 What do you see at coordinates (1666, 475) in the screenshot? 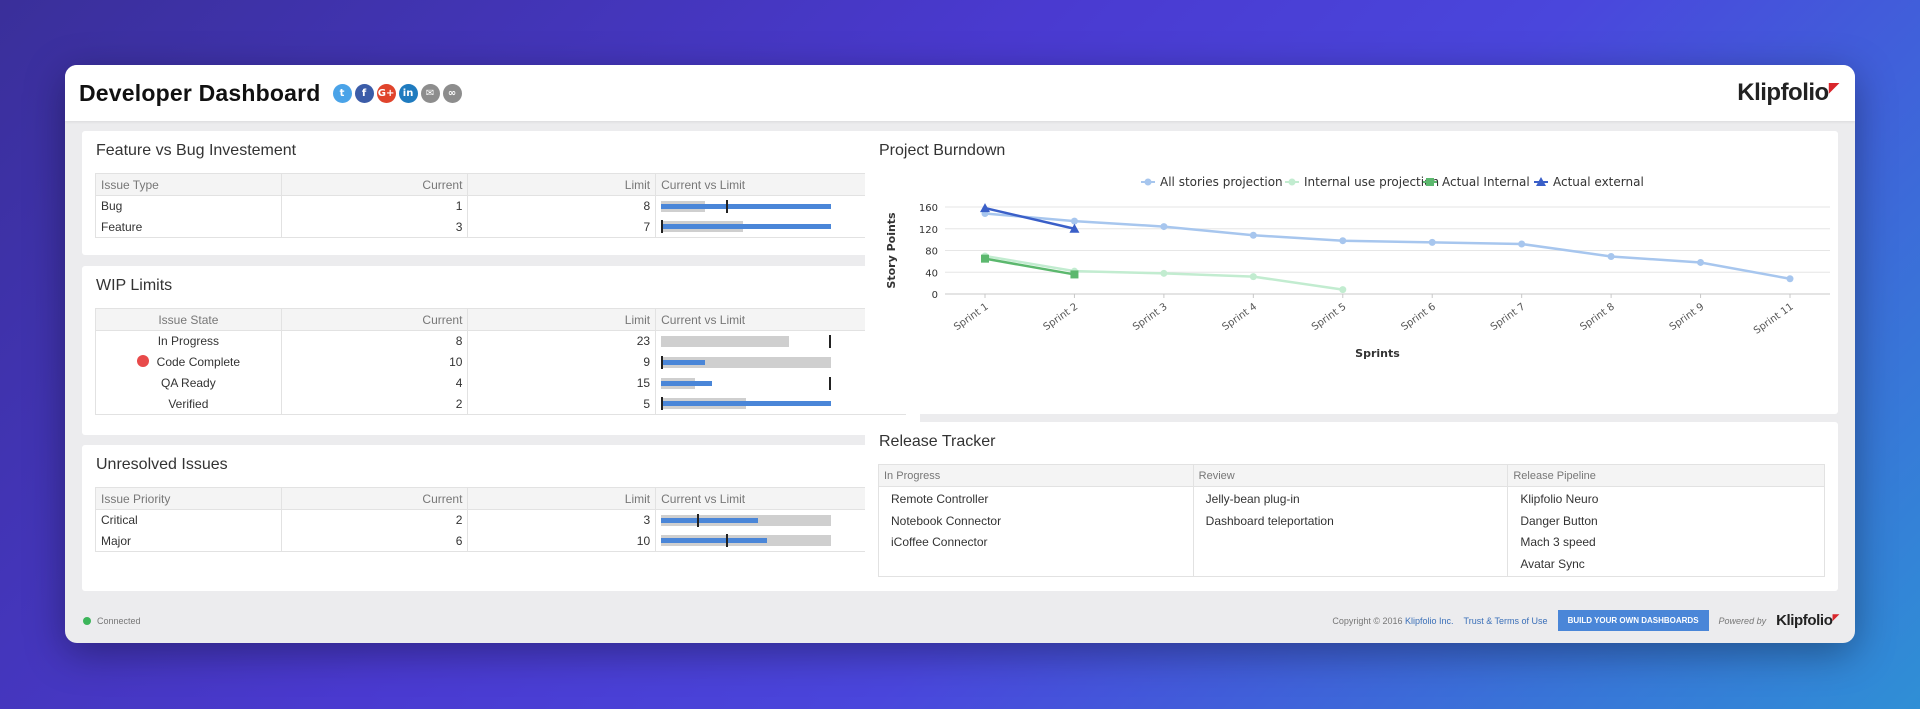
I see `col-release-pipeline: Release Pipeline` at bounding box center [1666, 475].